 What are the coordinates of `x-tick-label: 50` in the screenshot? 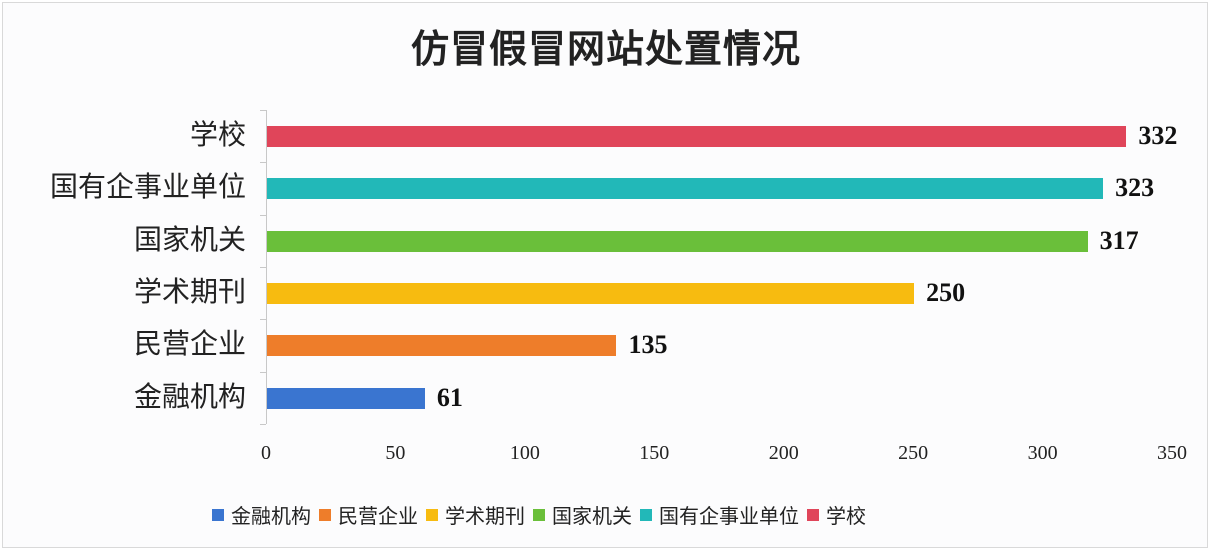 It's located at (395, 453).